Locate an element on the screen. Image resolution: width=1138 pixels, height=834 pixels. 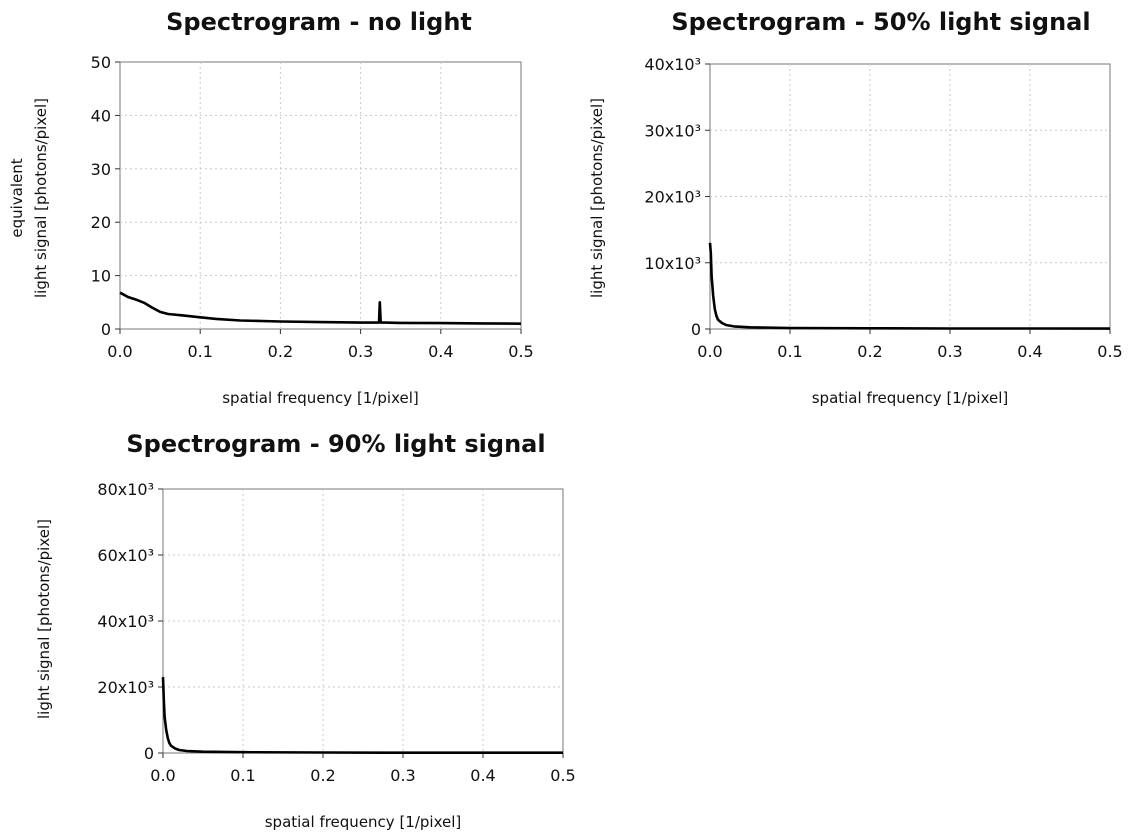
chart-title: Spectrogram - 90% light signal is located at coordinates (335, 444).